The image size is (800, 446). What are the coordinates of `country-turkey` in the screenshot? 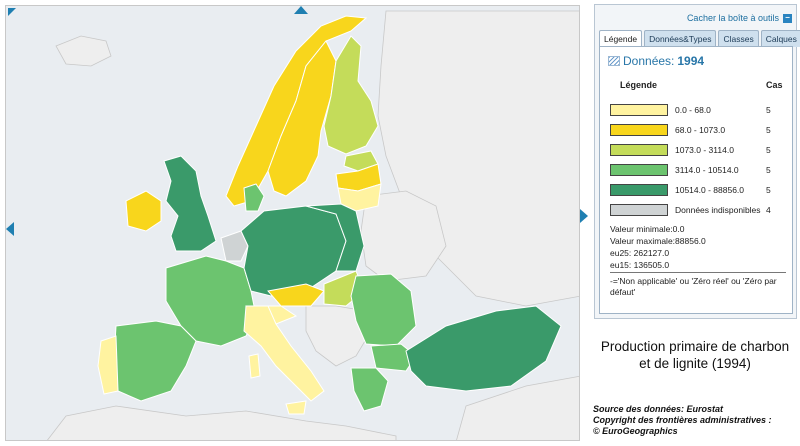 It's located at (483, 348).